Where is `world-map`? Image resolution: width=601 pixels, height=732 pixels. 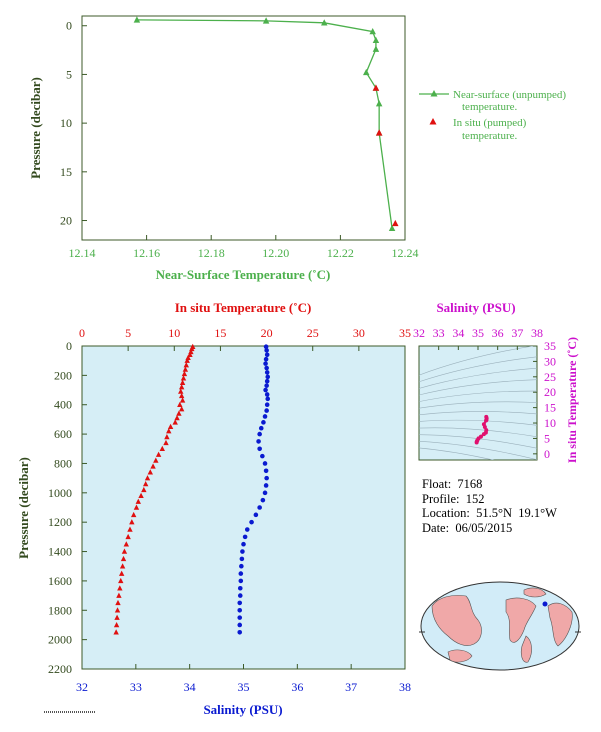 world-map is located at coordinates (500, 626).